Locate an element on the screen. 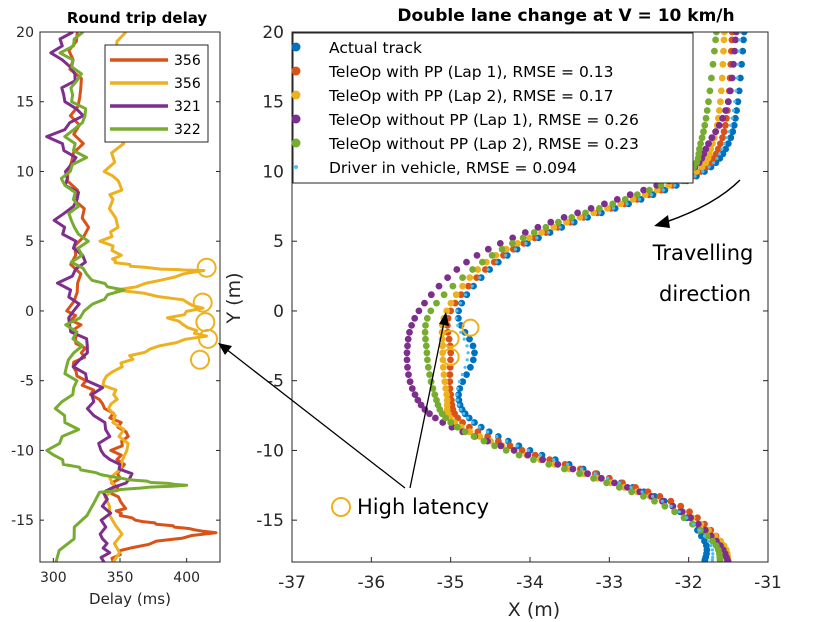  left-ytick-label: 10 is located at coordinates (25, 172).